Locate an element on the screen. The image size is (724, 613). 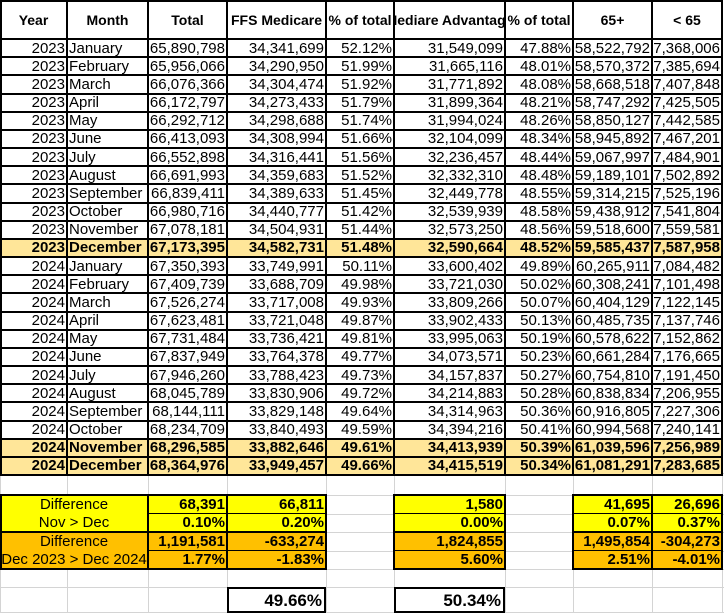
cell-ffs-medicare: 34,298,688 is located at coordinates (286, 121).